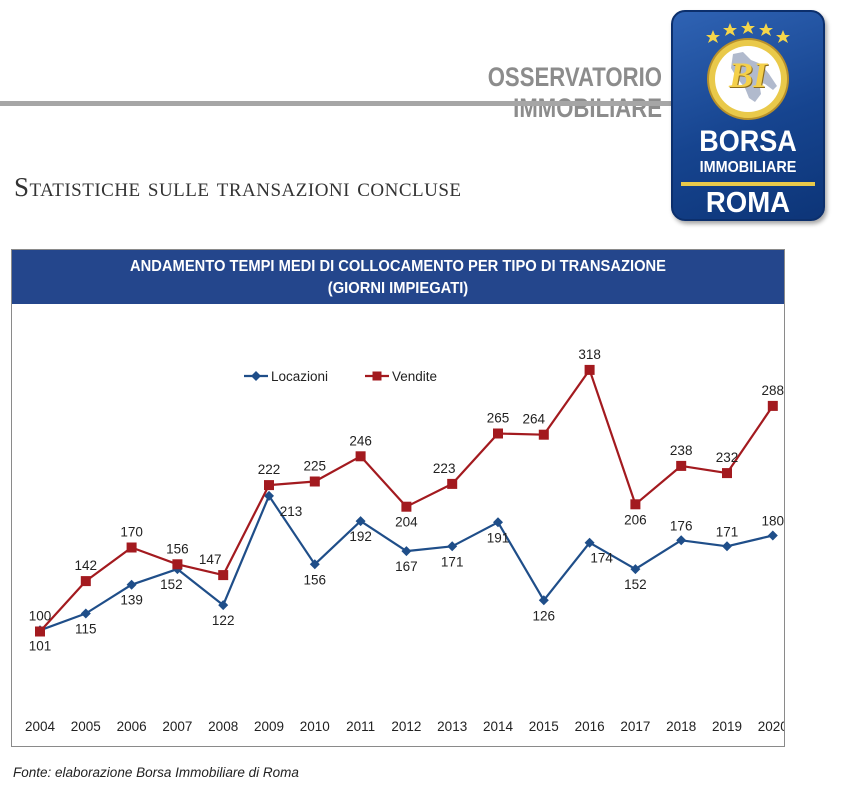 This screenshot has width=841, height=789. What do you see at coordinates (86, 629) in the screenshot?
I see `data-label-locazioni: 115` at bounding box center [86, 629].